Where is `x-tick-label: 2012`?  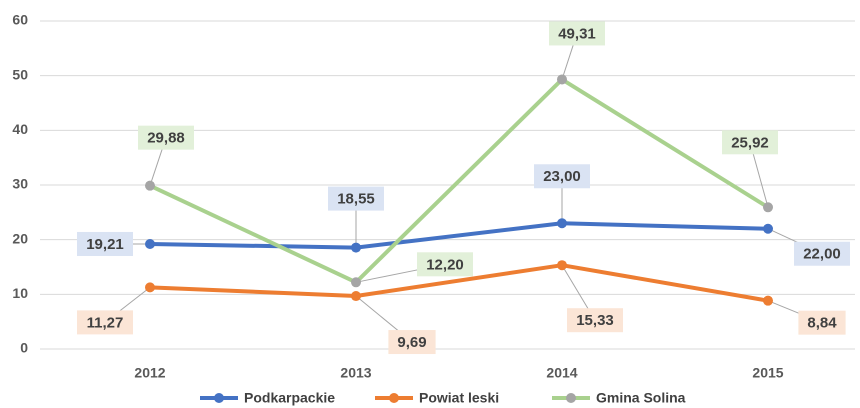
x-tick-label: 2012 is located at coordinates (149, 373).